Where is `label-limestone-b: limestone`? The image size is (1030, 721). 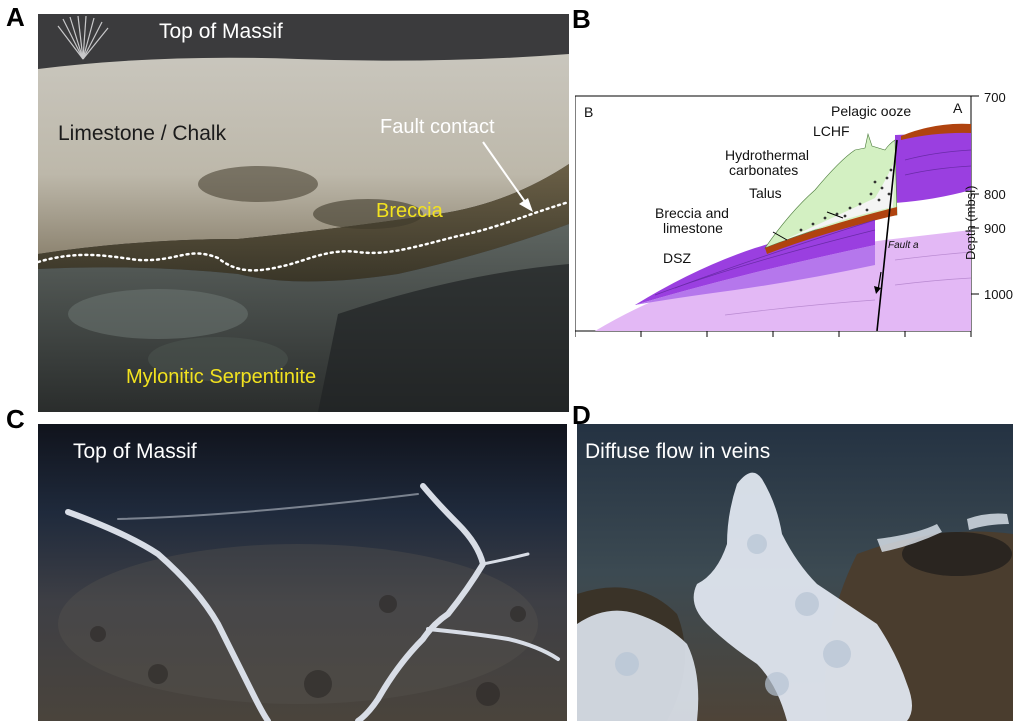 label-limestone-b: limestone is located at coordinates (693, 228).